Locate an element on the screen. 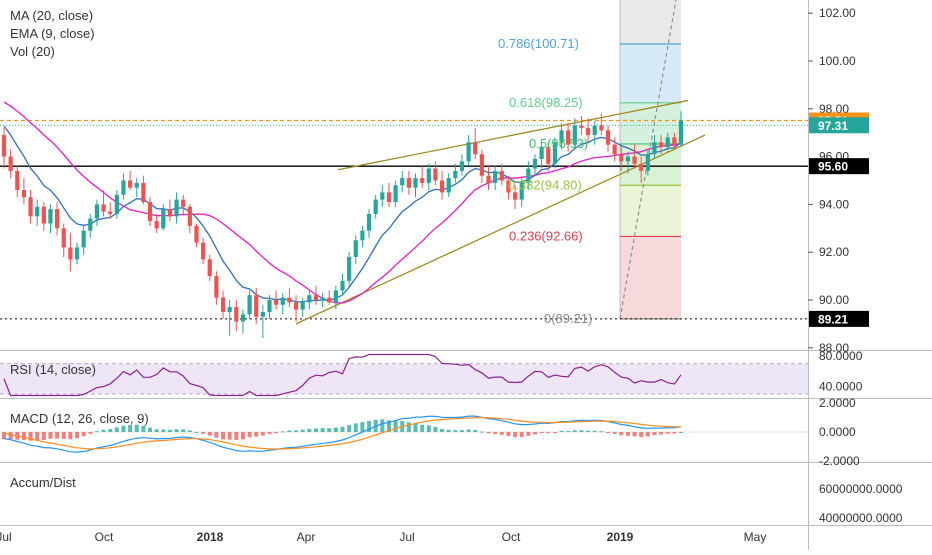 The image size is (932, 555). channel-upper is located at coordinates (513, 135).